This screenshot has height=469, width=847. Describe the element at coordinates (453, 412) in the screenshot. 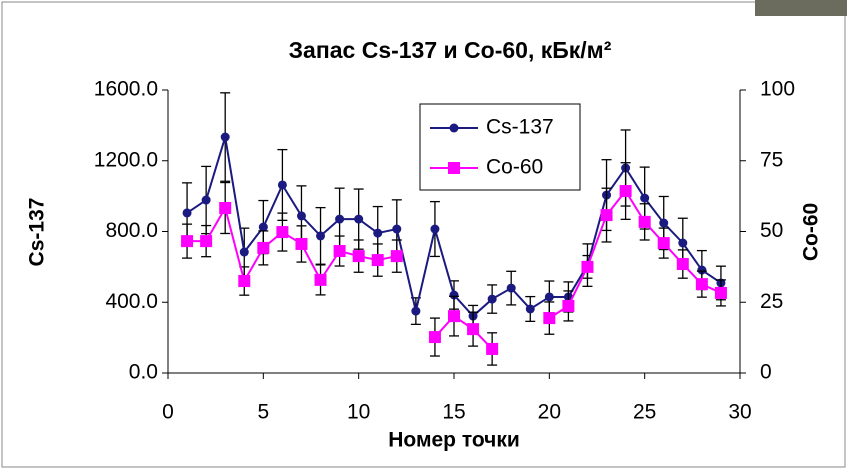

I see `x-tick-label: 15` at that location.